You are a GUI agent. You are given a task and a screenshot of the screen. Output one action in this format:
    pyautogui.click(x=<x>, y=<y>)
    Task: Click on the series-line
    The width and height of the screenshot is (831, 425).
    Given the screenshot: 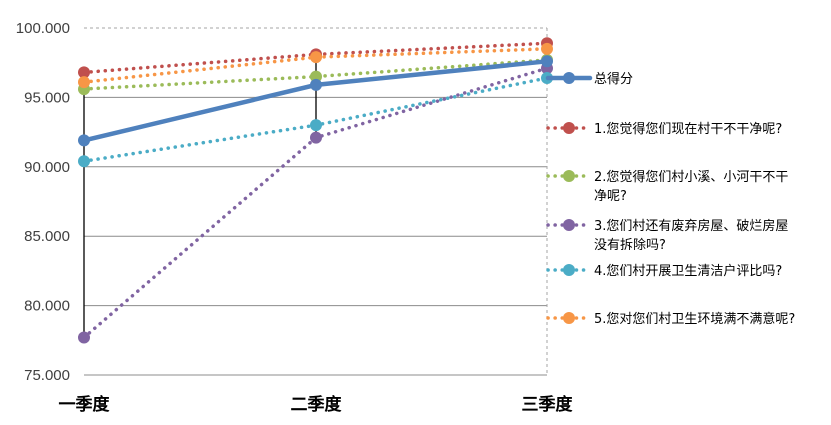 What is the action you would take?
    pyautogui.click(x=315, y=74)
    